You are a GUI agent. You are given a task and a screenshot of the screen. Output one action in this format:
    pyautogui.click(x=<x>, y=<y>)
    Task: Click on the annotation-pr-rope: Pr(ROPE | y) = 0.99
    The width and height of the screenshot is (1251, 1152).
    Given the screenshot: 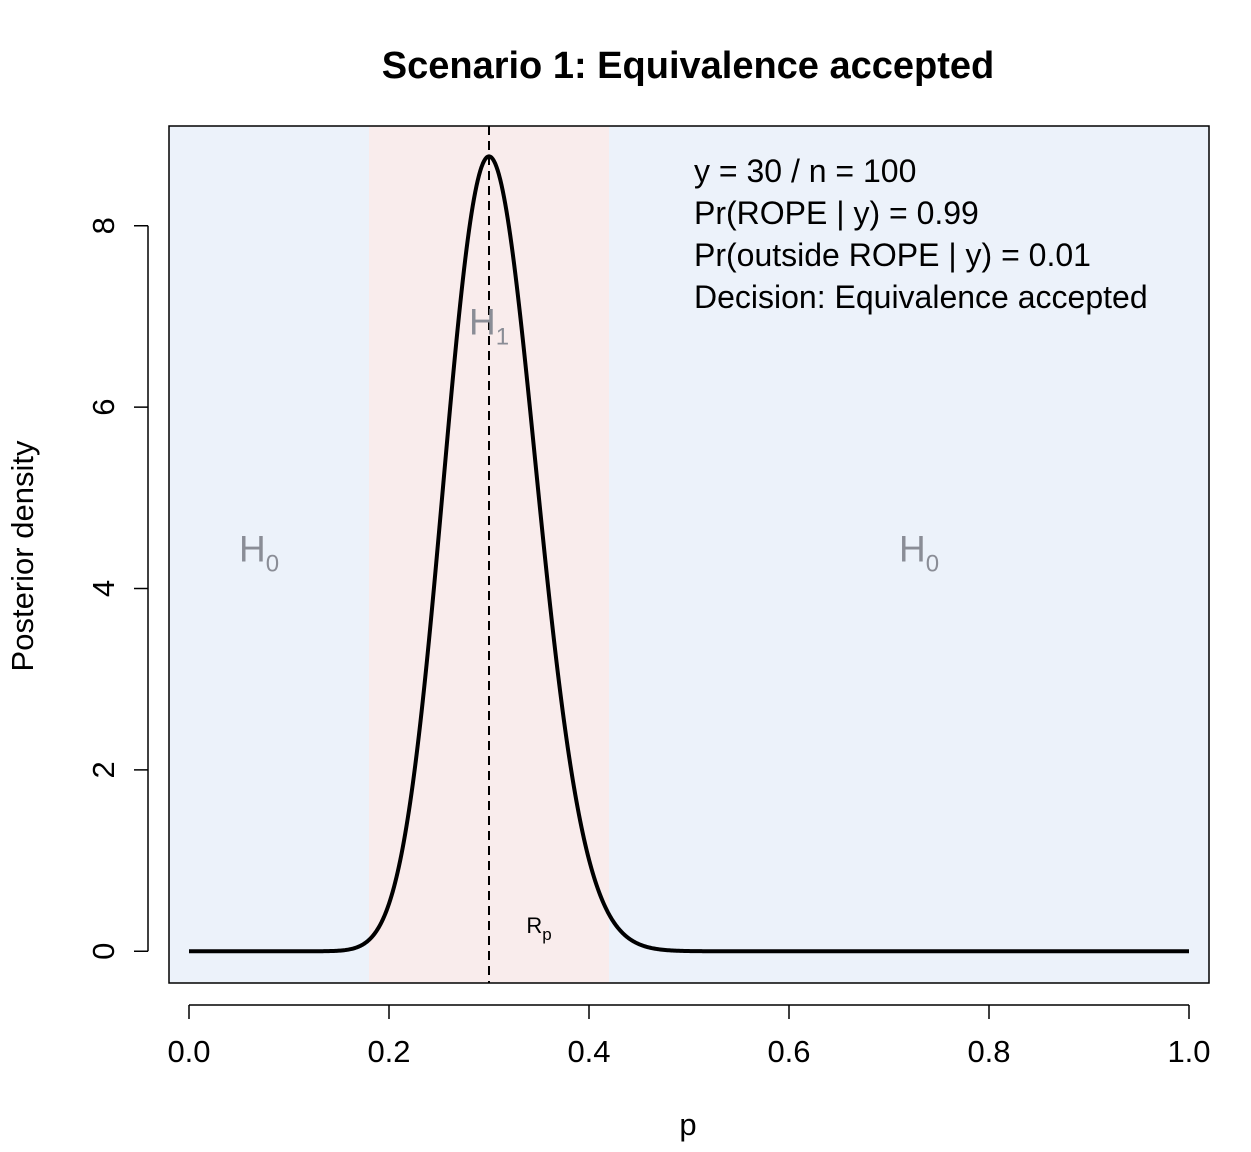 What is the action you would take?
    pyautogui.click(x=836, y=213)
    